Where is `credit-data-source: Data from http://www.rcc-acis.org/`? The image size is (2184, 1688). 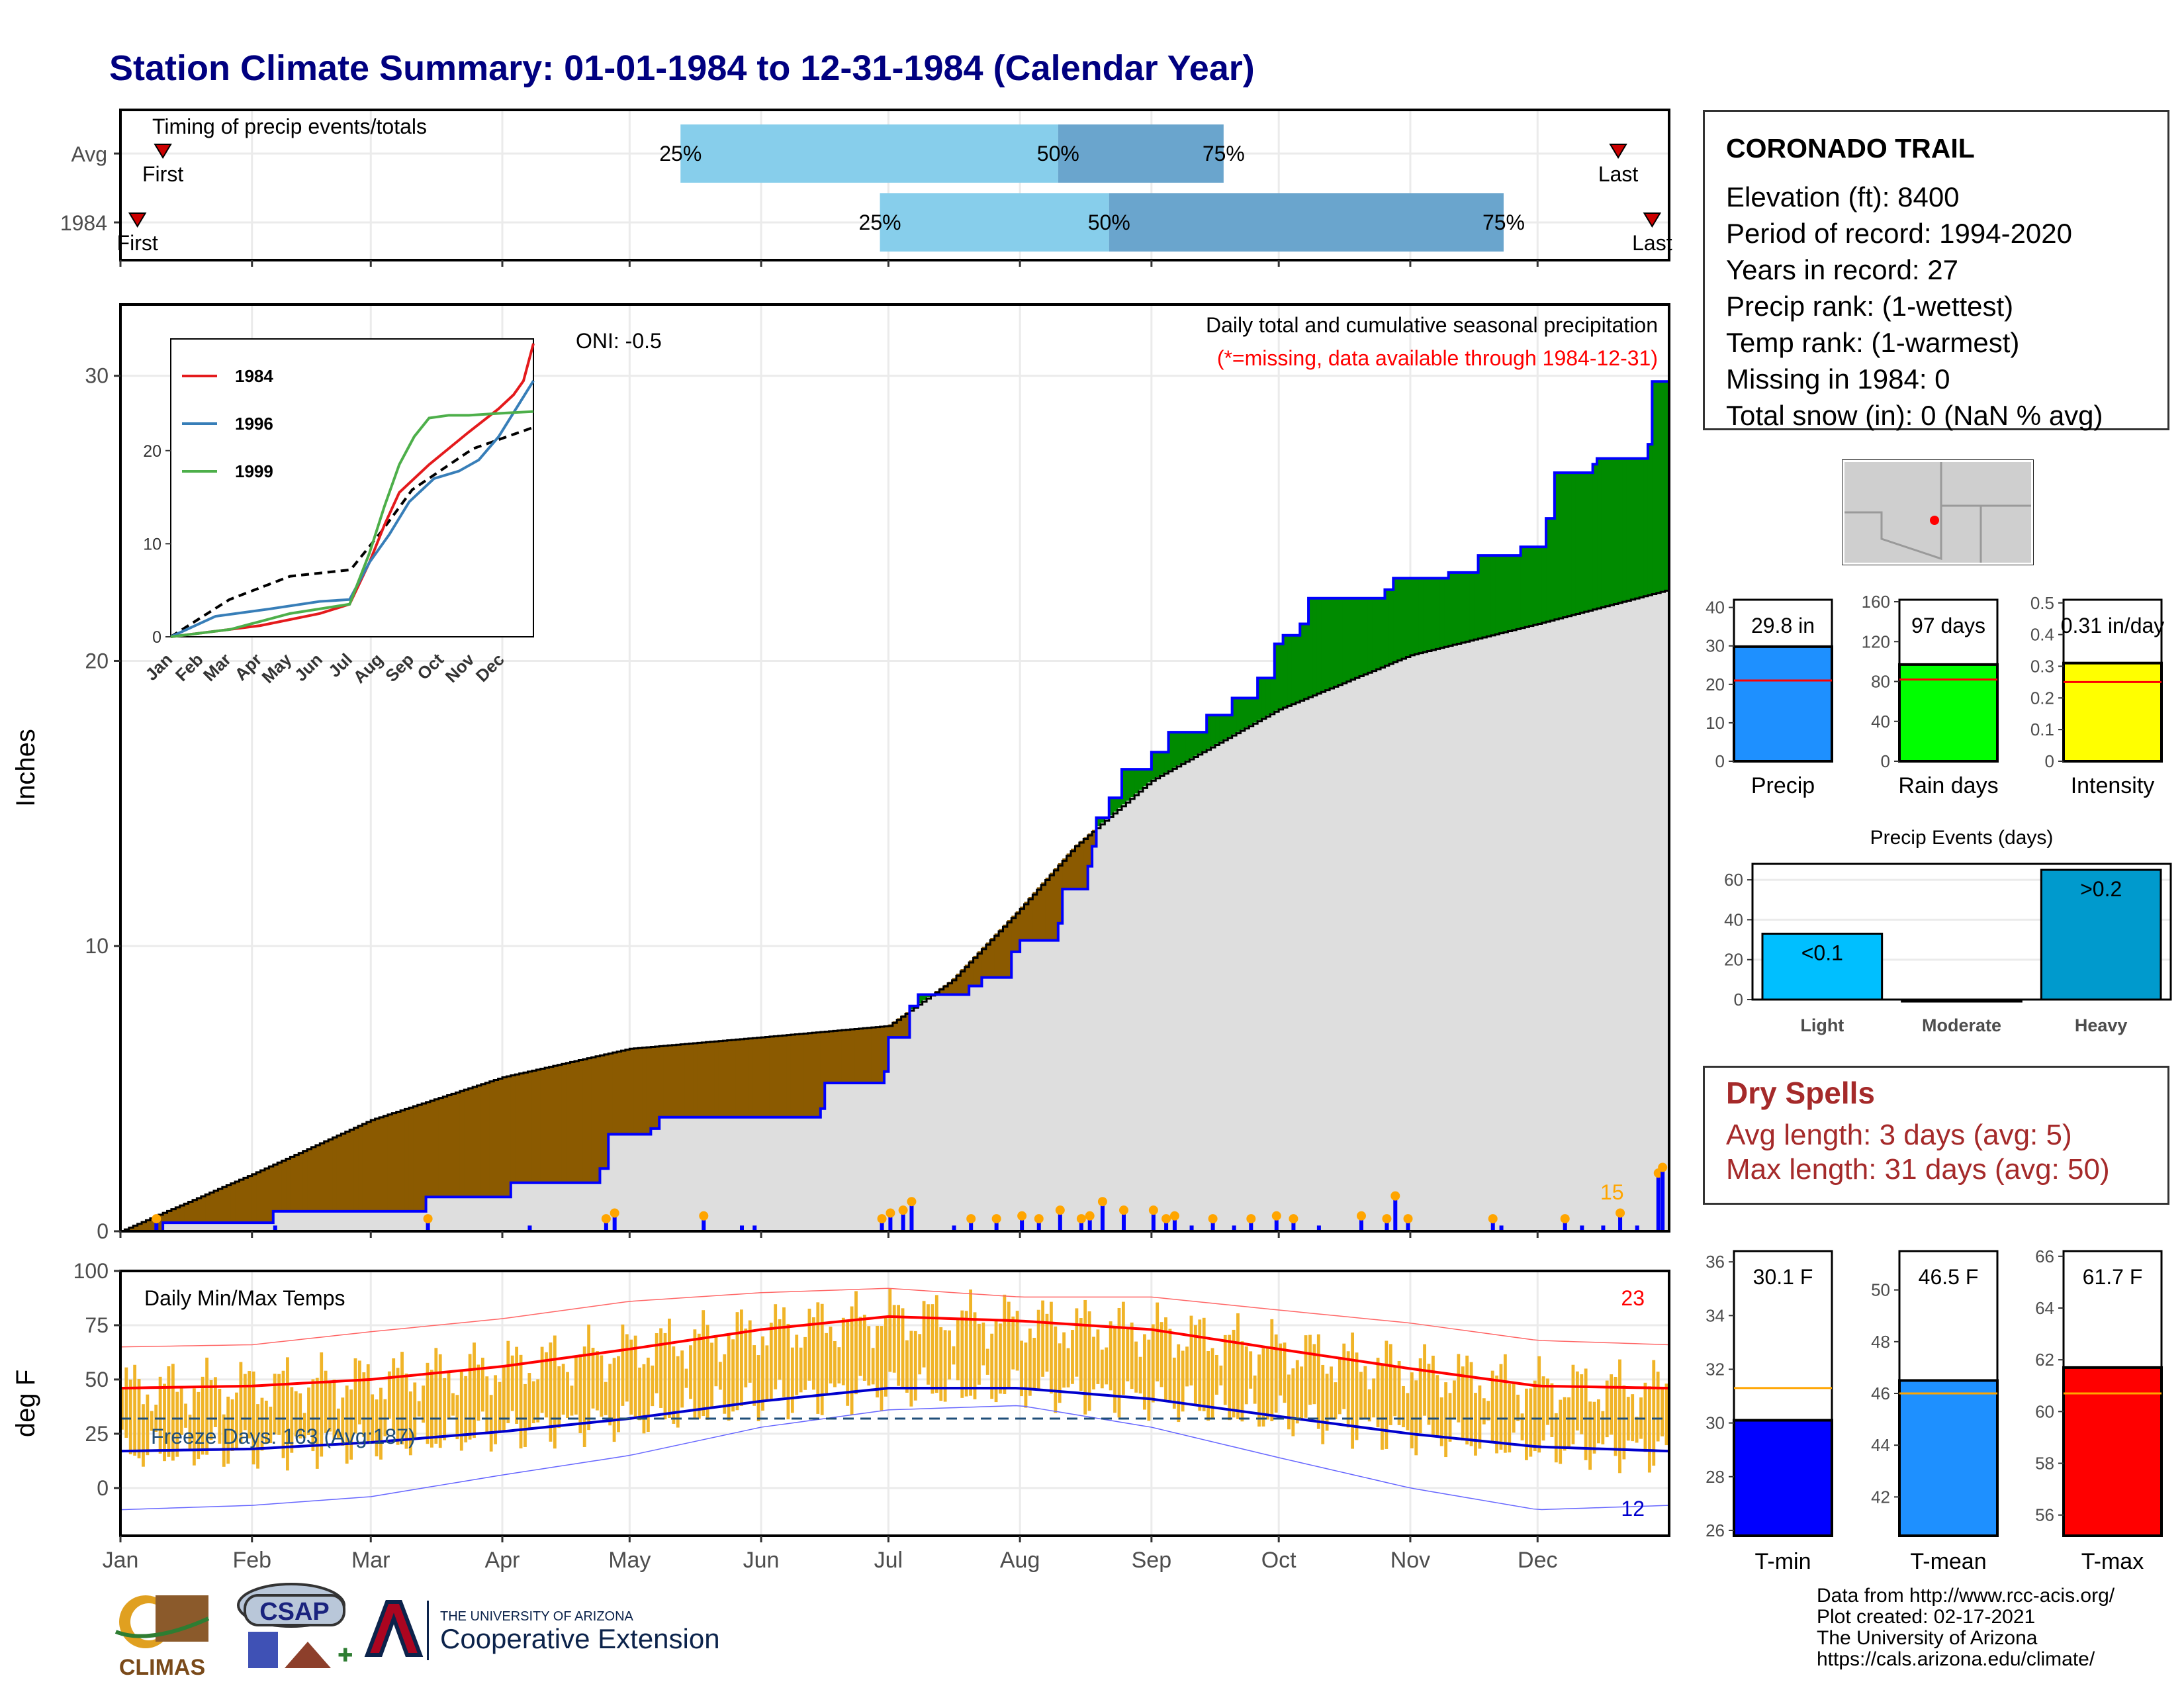 credit-data-source: Data from http://www.rcc-acis.org/ is located at coordinates (1966, 1596).